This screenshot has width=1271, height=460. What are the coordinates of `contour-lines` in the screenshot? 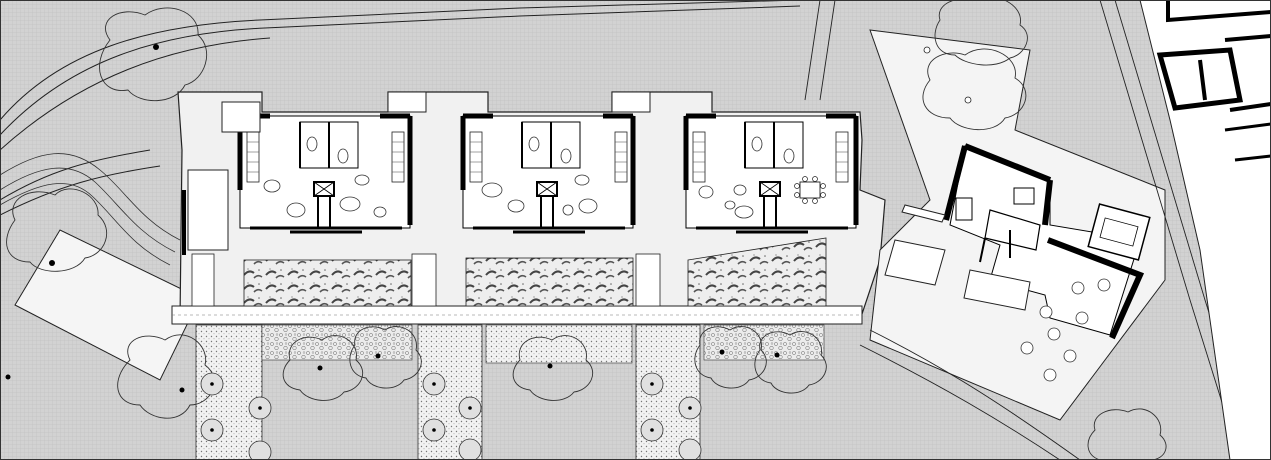 It's located at (90, 209).